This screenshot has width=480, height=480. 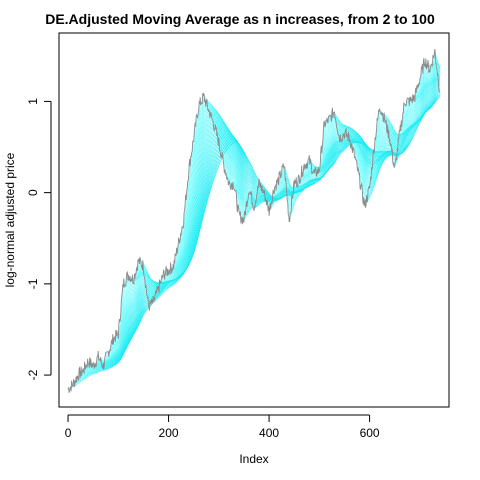 I want to click on x-tick-label: 0, so click(x=68, y=433).